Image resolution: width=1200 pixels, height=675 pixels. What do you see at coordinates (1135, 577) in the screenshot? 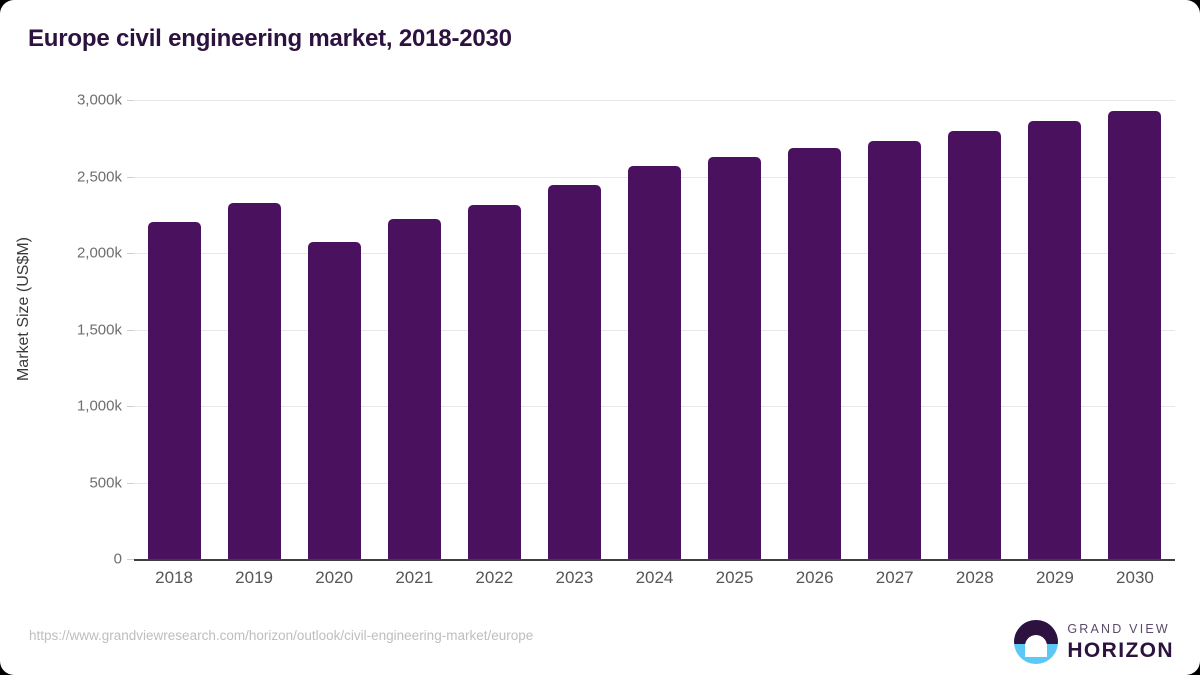
I see `x-tick-label-2030: 2030` at bounding box center [1135, 577].